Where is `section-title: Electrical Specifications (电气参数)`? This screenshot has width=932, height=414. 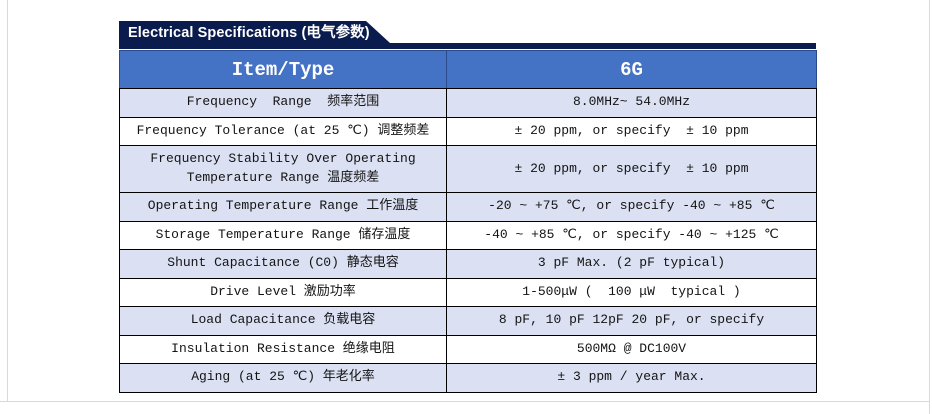 section-title: Electrical Specifications (电气参数) is located at coordinates (249, 33).